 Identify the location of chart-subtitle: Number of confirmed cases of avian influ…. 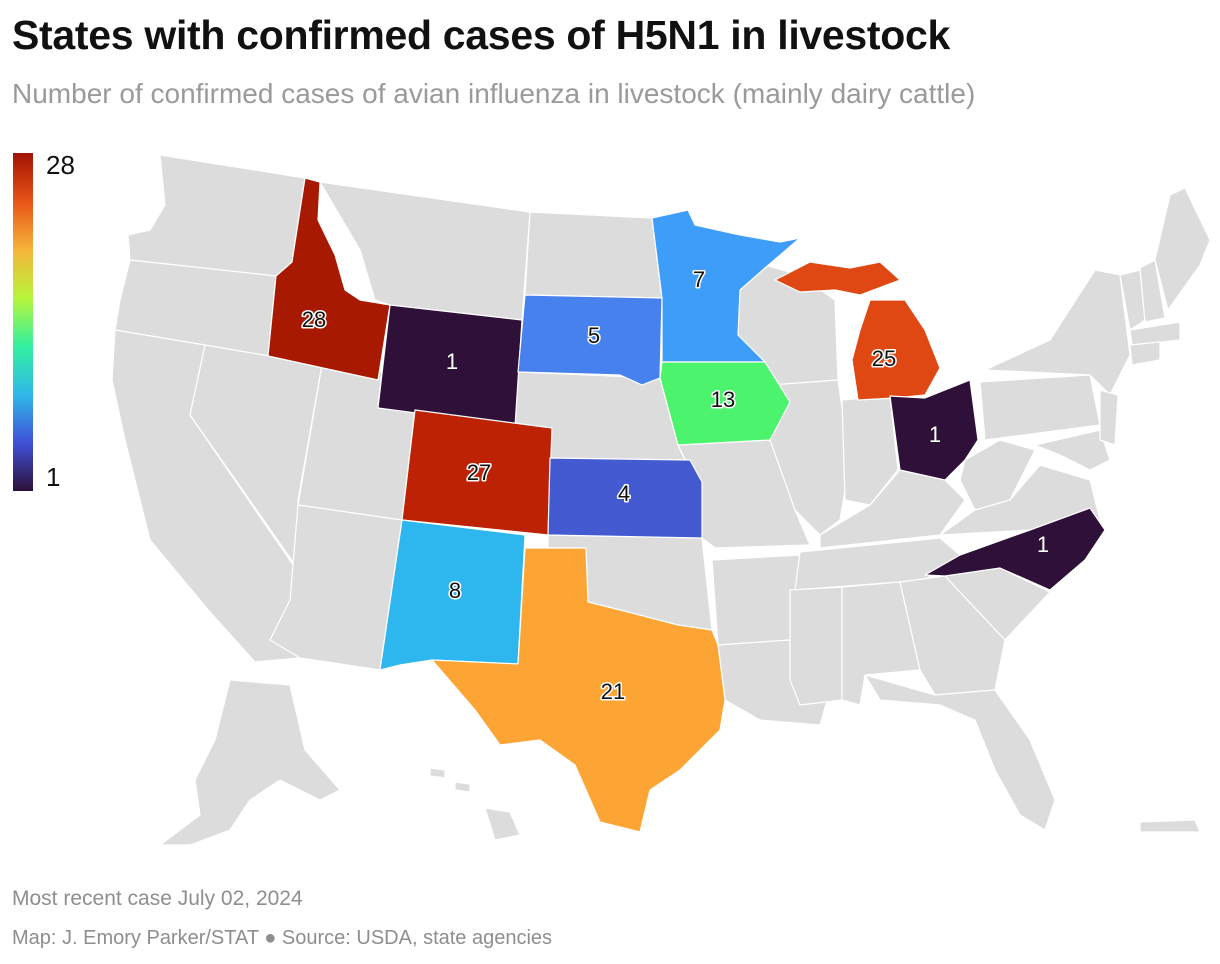
(494, 93).